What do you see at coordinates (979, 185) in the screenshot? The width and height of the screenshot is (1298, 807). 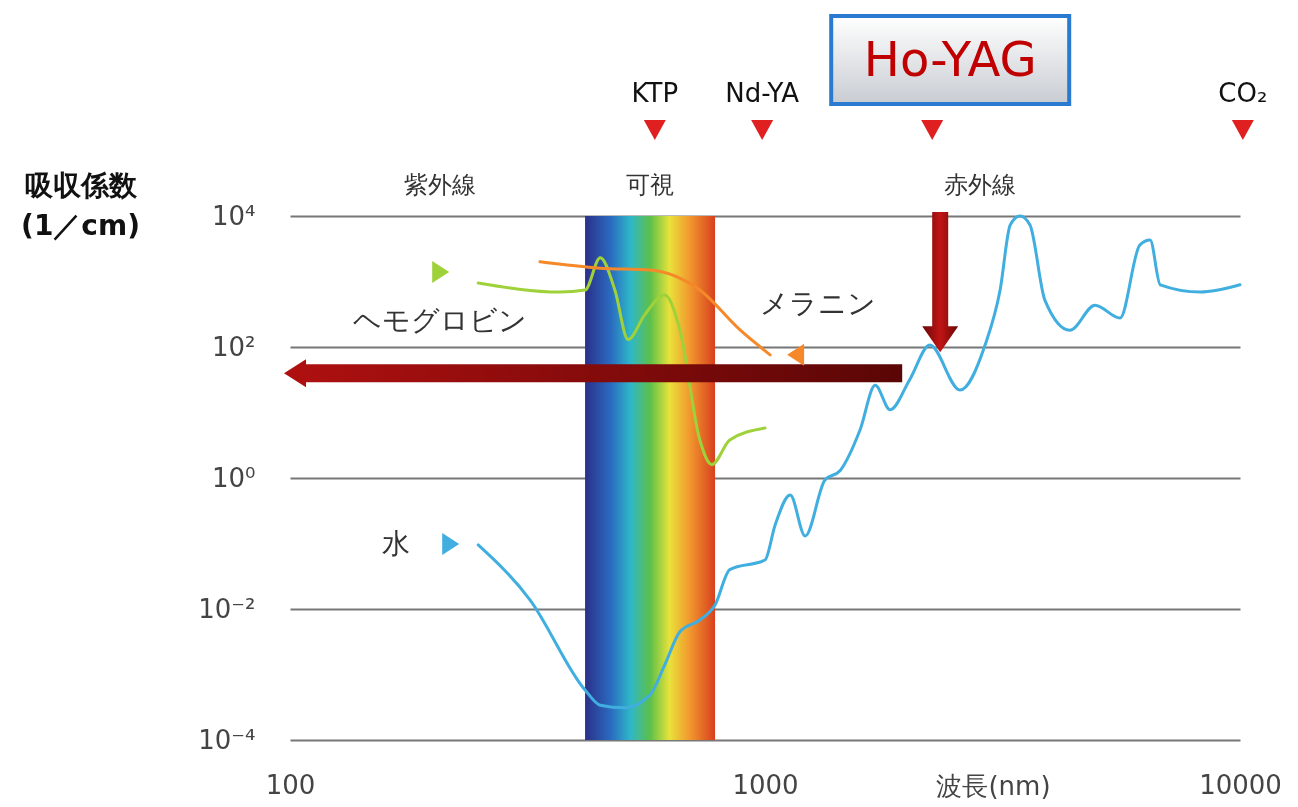 I see `text: 赤外線` at bounding box center [979, 185].